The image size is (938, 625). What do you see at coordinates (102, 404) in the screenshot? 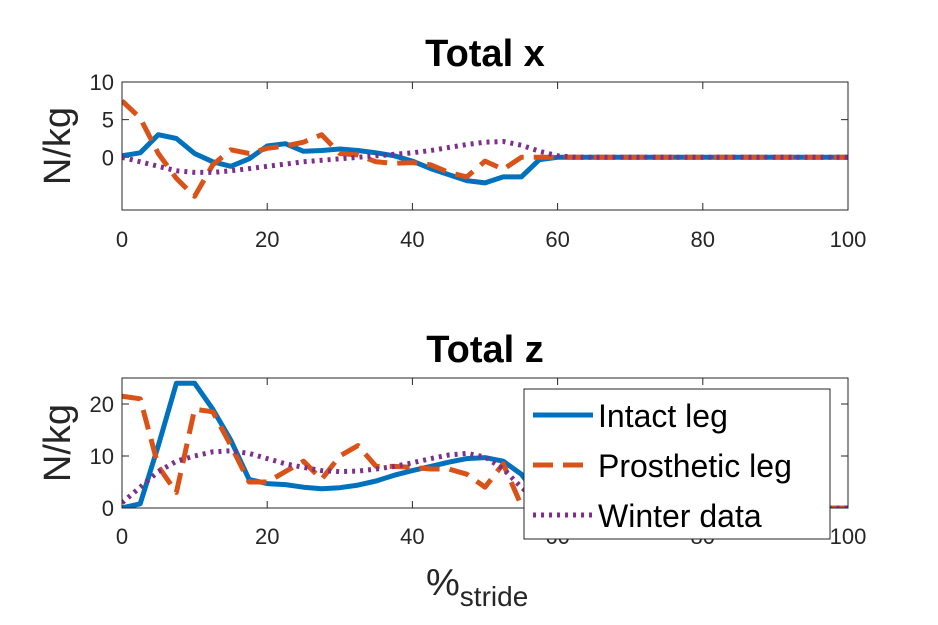
I see `y-tick-label: 20` at bounding box center [102, 404].